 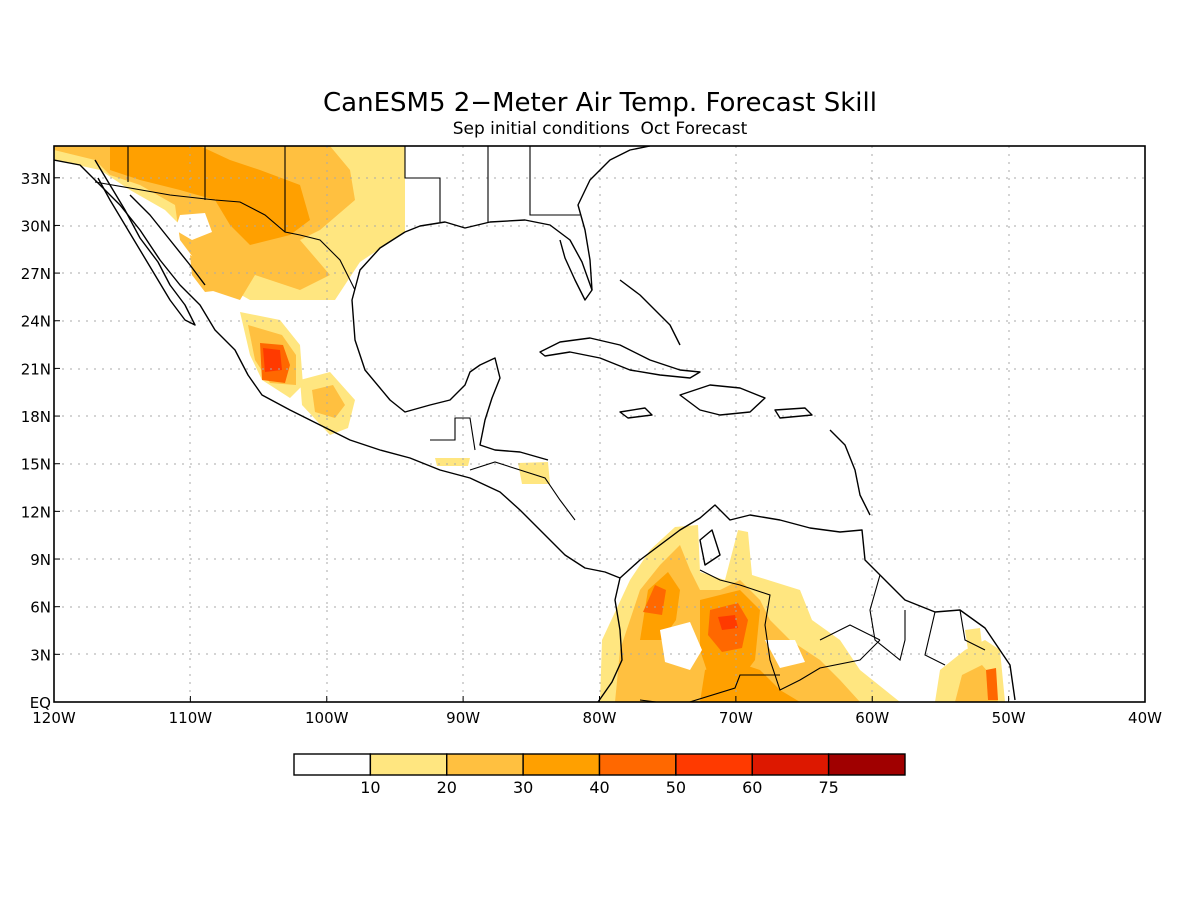 I want to click on lat-label: 15N, so click(x=36, y=465).